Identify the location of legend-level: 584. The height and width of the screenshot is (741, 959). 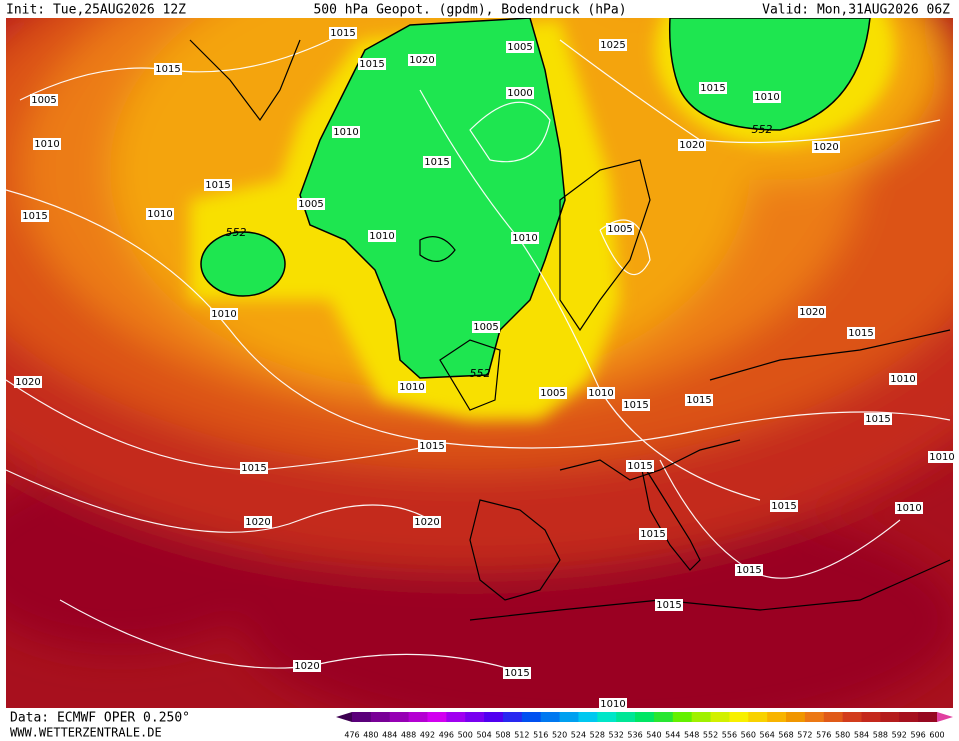
(861, 735).